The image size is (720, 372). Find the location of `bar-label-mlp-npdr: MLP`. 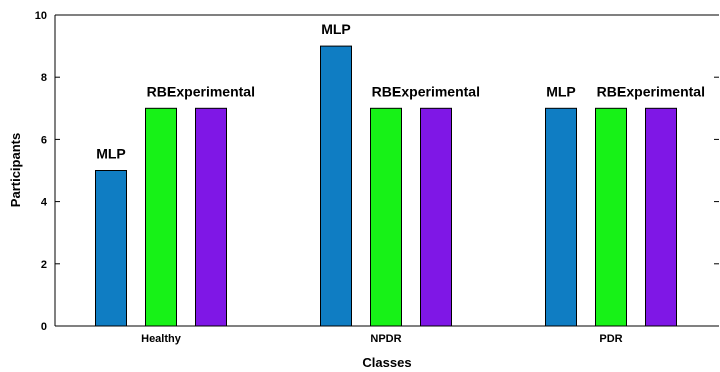

bar-label-mlp-npdr: MLP is located at coordinates (336, 29).